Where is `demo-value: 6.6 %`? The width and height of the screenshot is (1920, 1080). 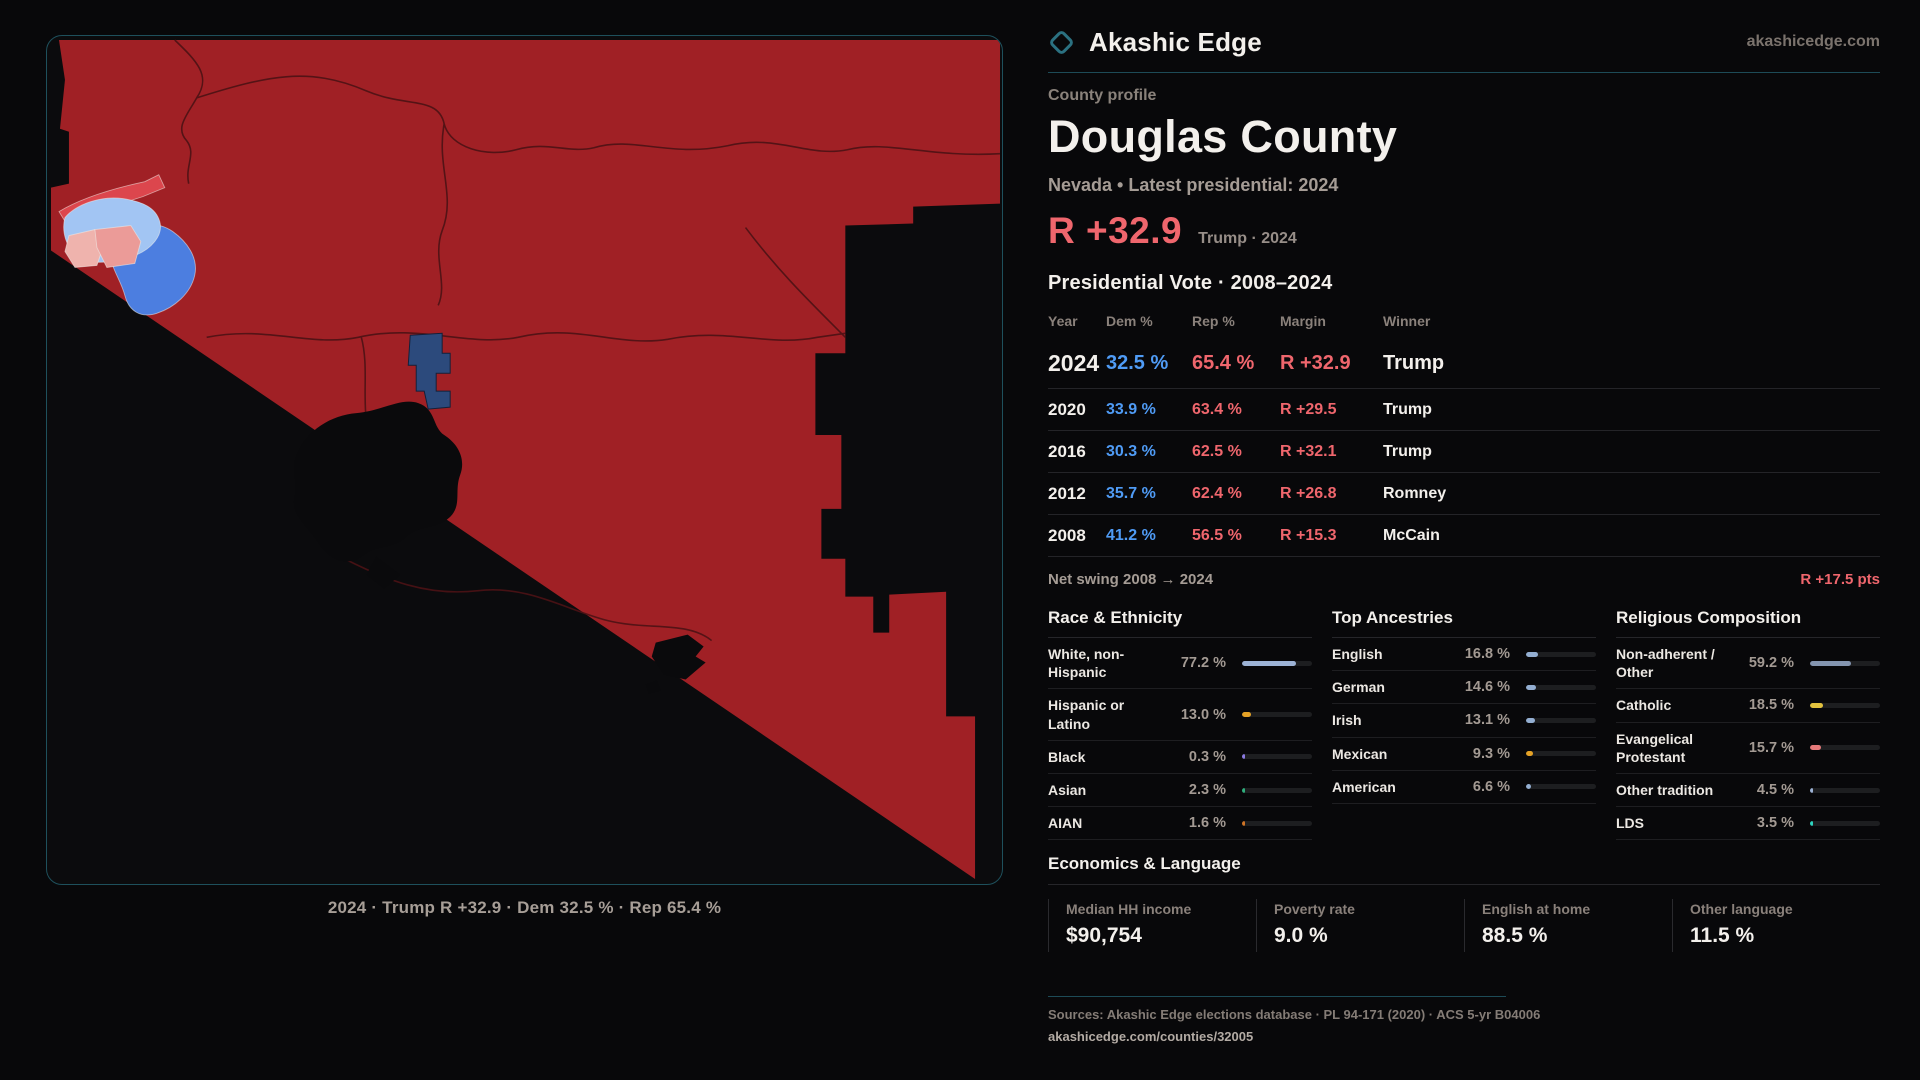 demo-value: 6.6 % is located at coordinates (1491, 786).